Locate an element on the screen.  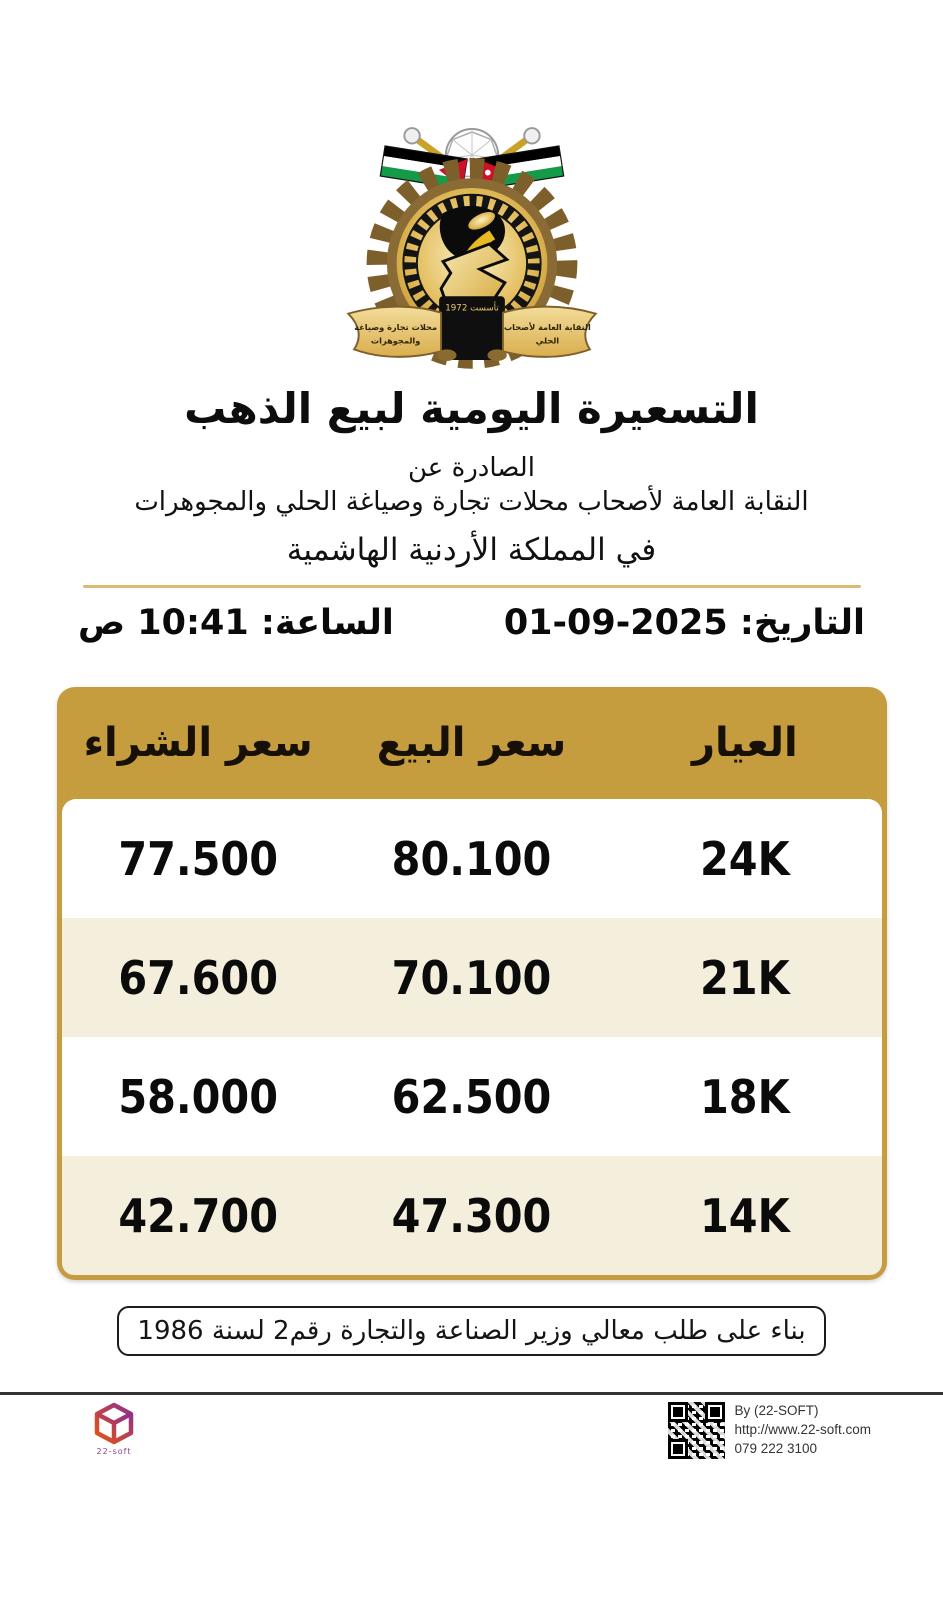
table-row: 24K 80.100 77.500 is located at coordinates (471, 858).